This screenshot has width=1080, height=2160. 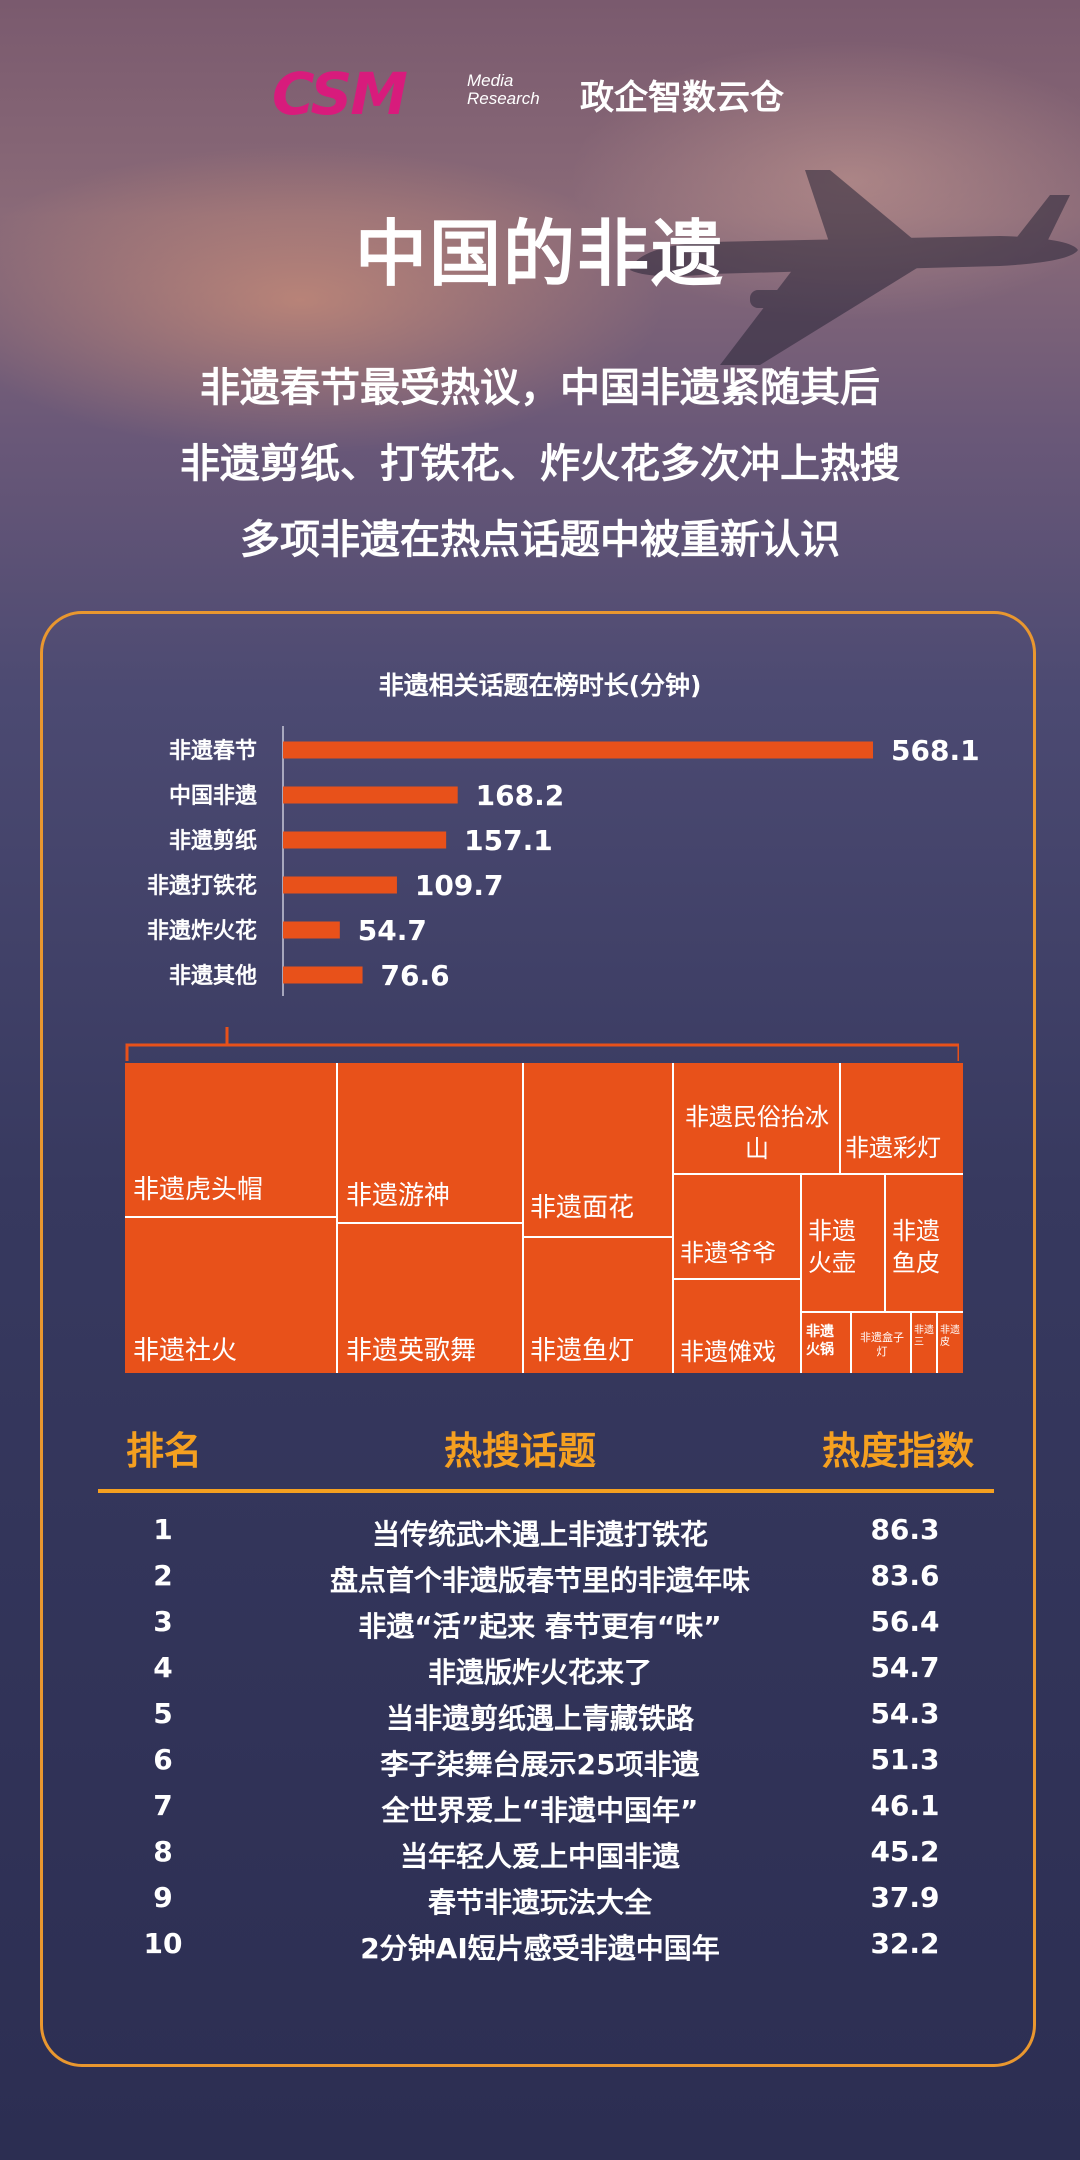 I want to click on topic-cell: 当年轻人爱上中国非遗, so click(x=539, y=1856).